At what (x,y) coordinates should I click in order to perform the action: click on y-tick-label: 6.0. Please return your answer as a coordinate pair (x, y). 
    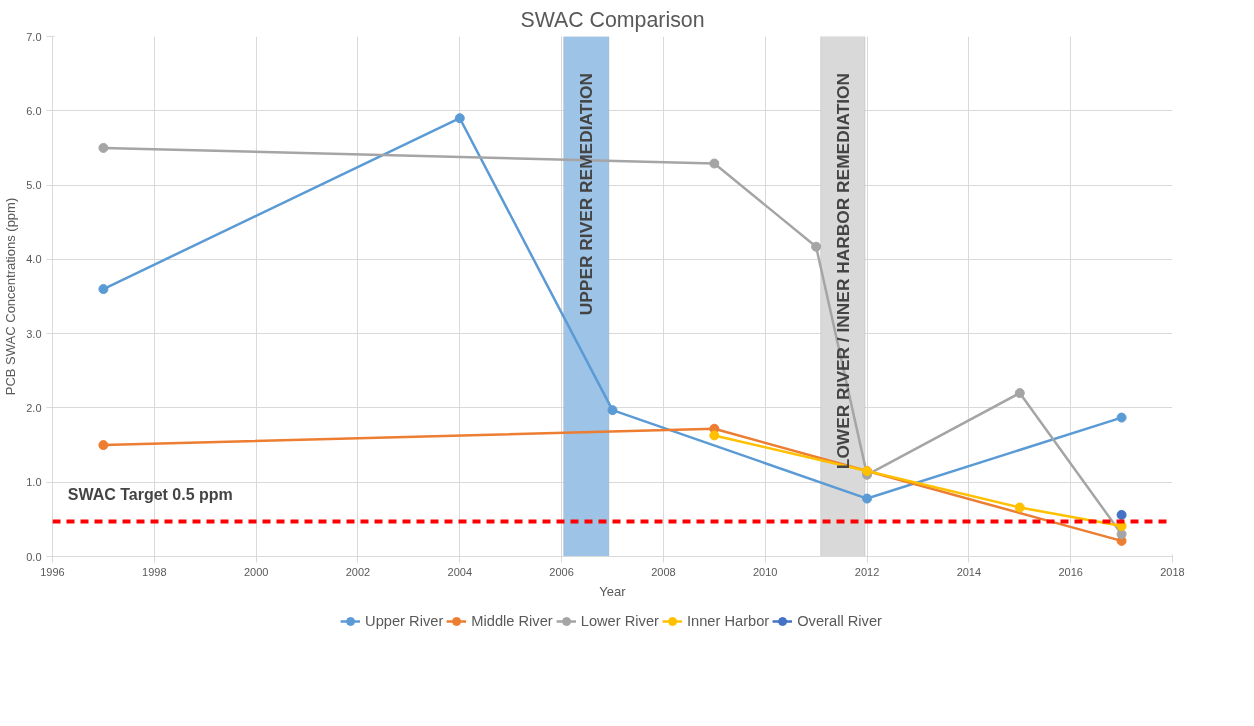
    Looking at the image, I should click on (34, 110).